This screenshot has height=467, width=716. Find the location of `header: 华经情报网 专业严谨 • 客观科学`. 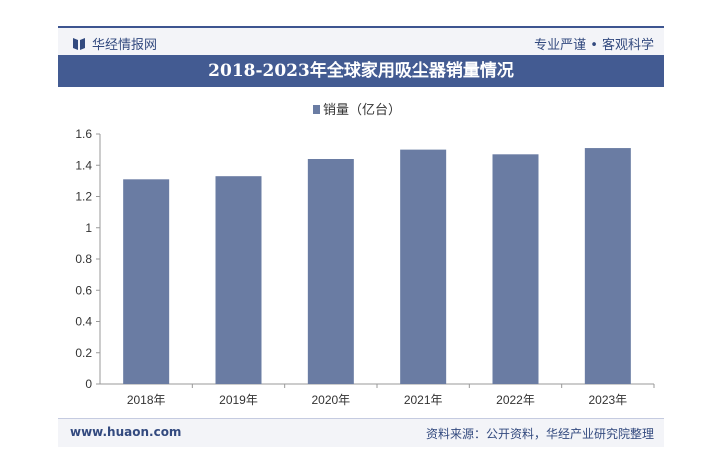

header: 华经情报网 专业严谨 • 客观科学 is located at coordinates (361, 41).